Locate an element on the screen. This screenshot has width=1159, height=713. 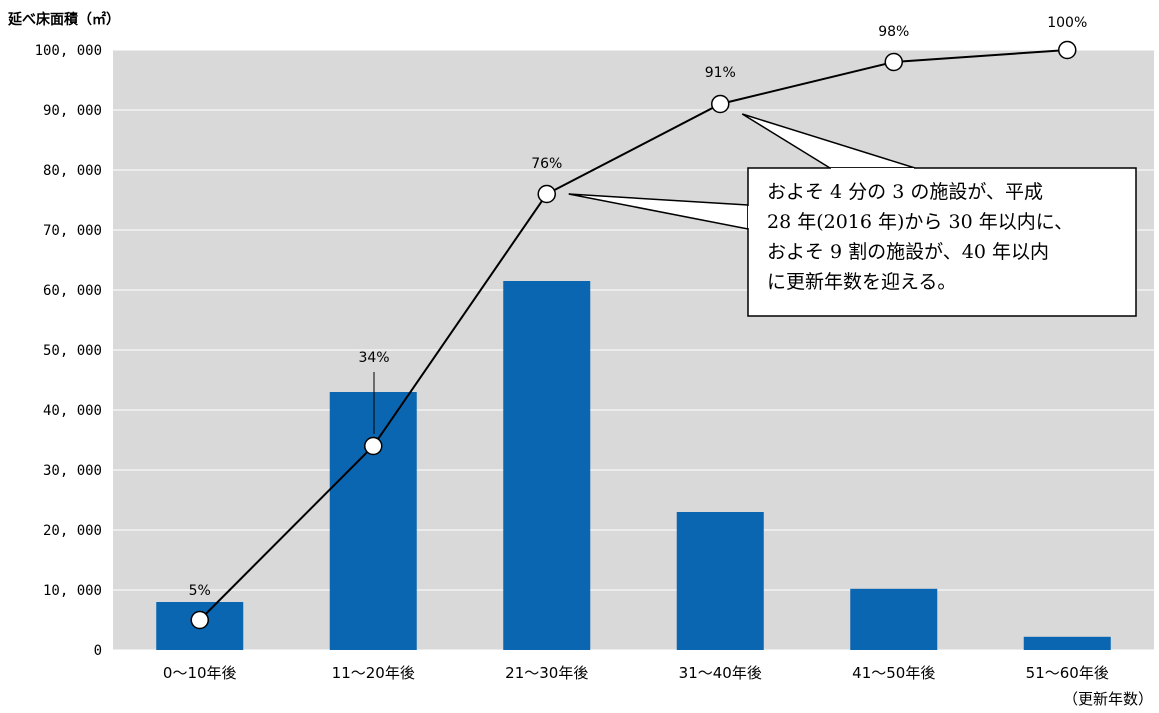
y-tick-label: 30, 000 is located at coordinates (72, 471).